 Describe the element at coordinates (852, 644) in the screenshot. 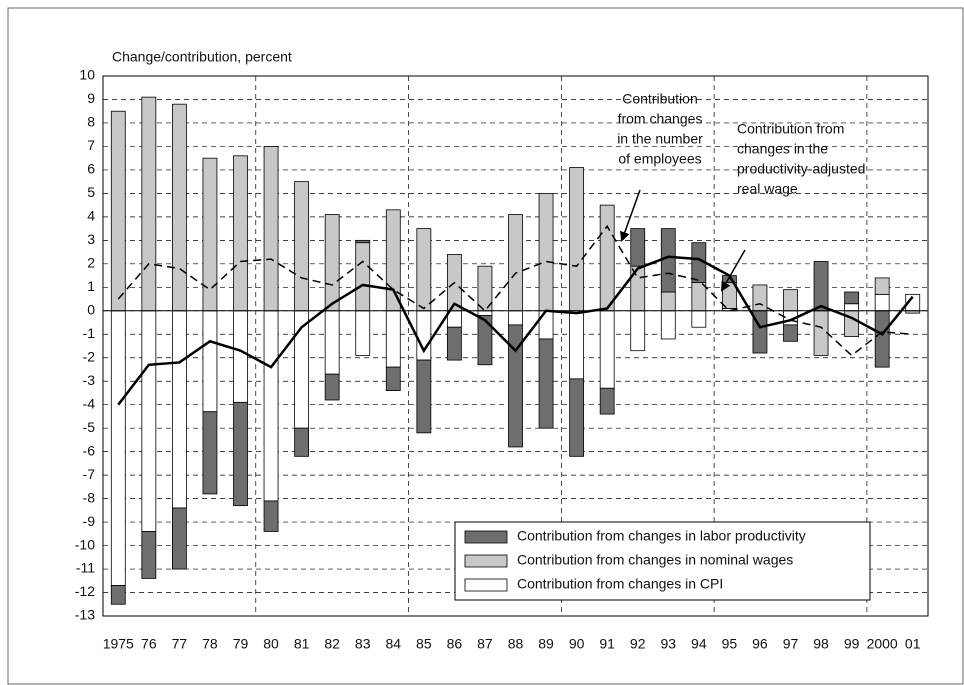

I see `x-tick-label: 99` at that location.